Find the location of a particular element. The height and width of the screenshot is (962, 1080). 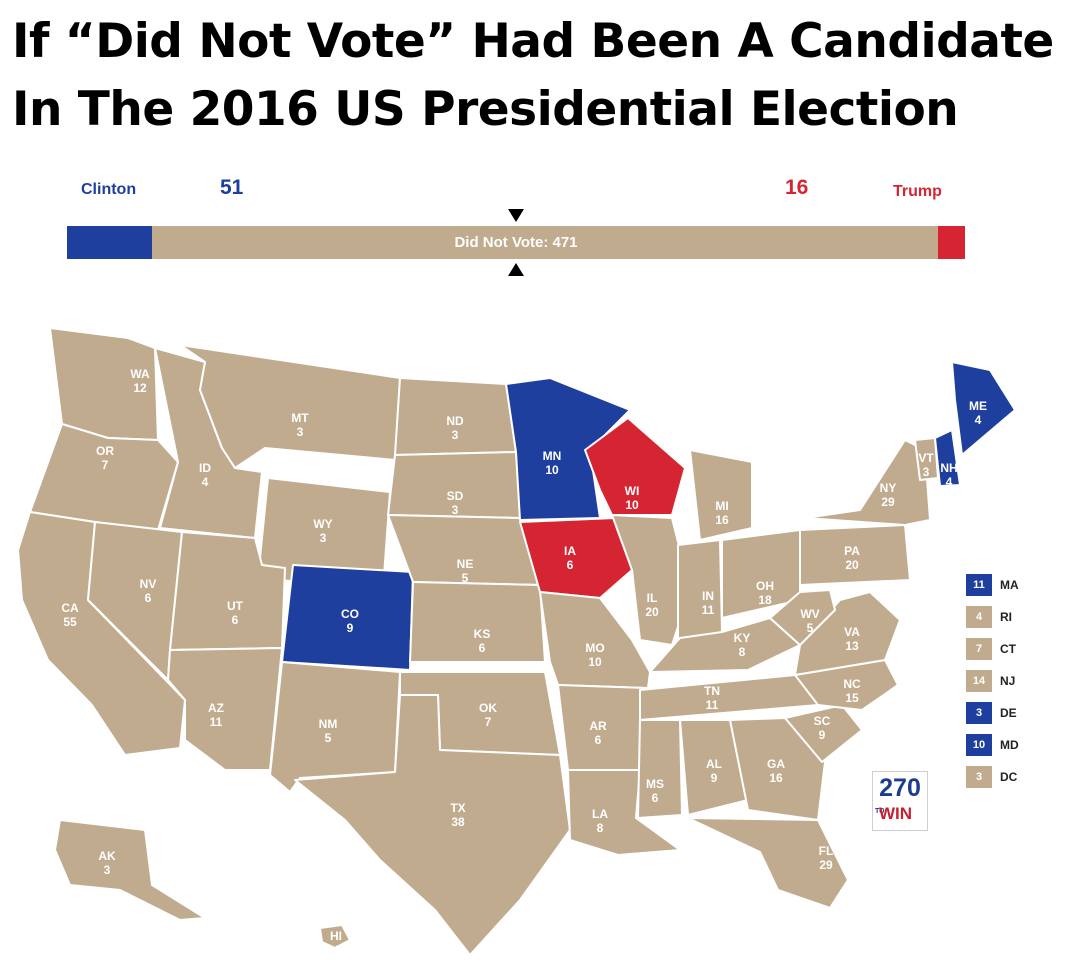

state-label-ne: NE is located at coordinates (465, 564).